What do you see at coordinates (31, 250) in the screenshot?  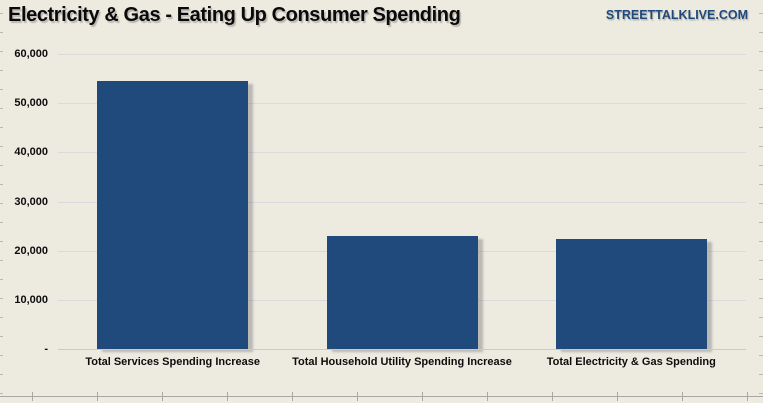 I see `y-axis-tick-label: 20,000` at bounding box center [31, 250].